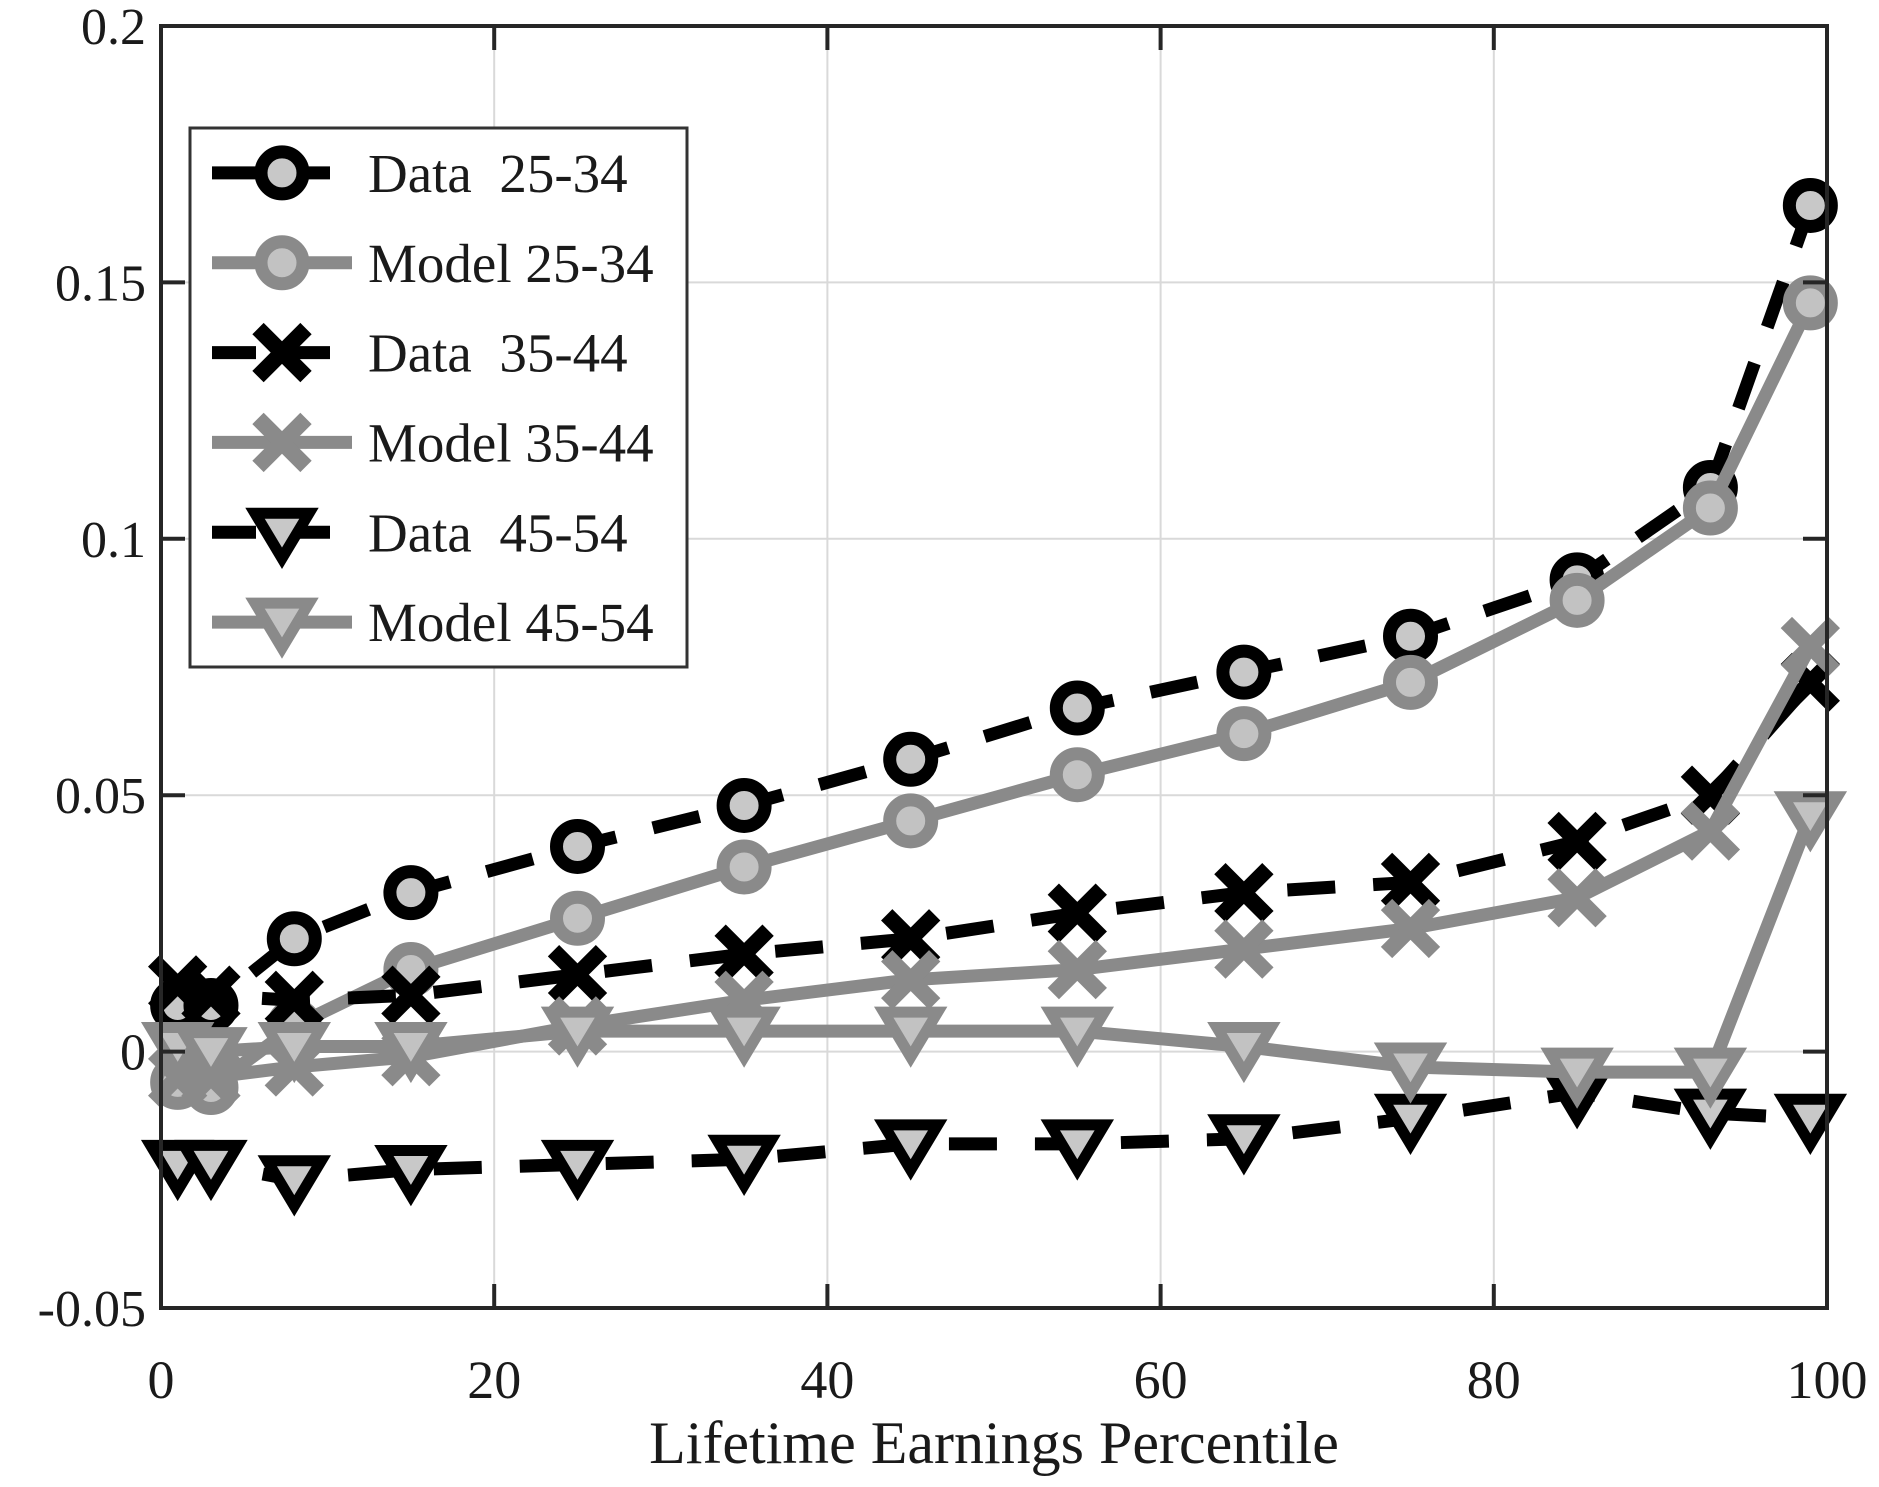 This screenshot has width=1879, height=1487. What do you see at coordinates (100, 283) in the screenshot?
I see `y-tick-label: 0.15` at bounding box center [100, 283].